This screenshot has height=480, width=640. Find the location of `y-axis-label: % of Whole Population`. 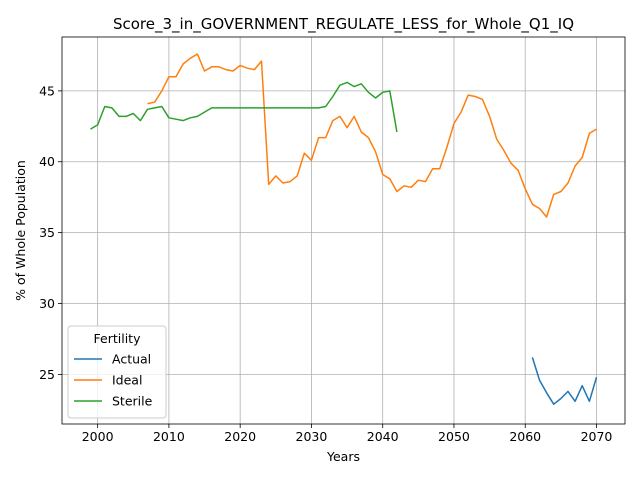

y-axis-label: % of Whole Population is located at coordinates (20, 230).